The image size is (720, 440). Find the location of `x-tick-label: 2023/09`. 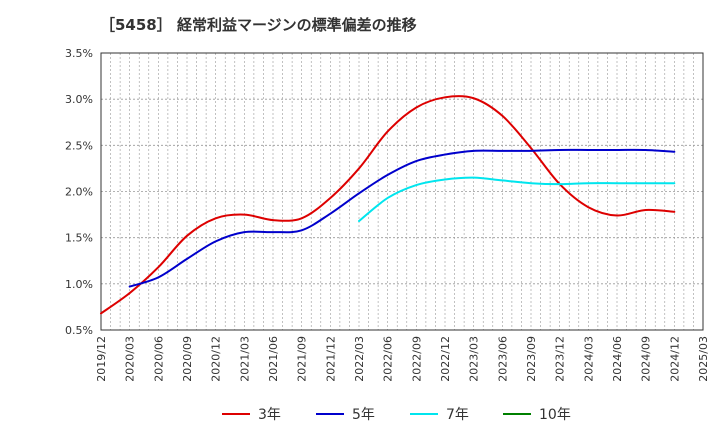

x-tick-label: 2023/09 is located at coordinates (531, 359).